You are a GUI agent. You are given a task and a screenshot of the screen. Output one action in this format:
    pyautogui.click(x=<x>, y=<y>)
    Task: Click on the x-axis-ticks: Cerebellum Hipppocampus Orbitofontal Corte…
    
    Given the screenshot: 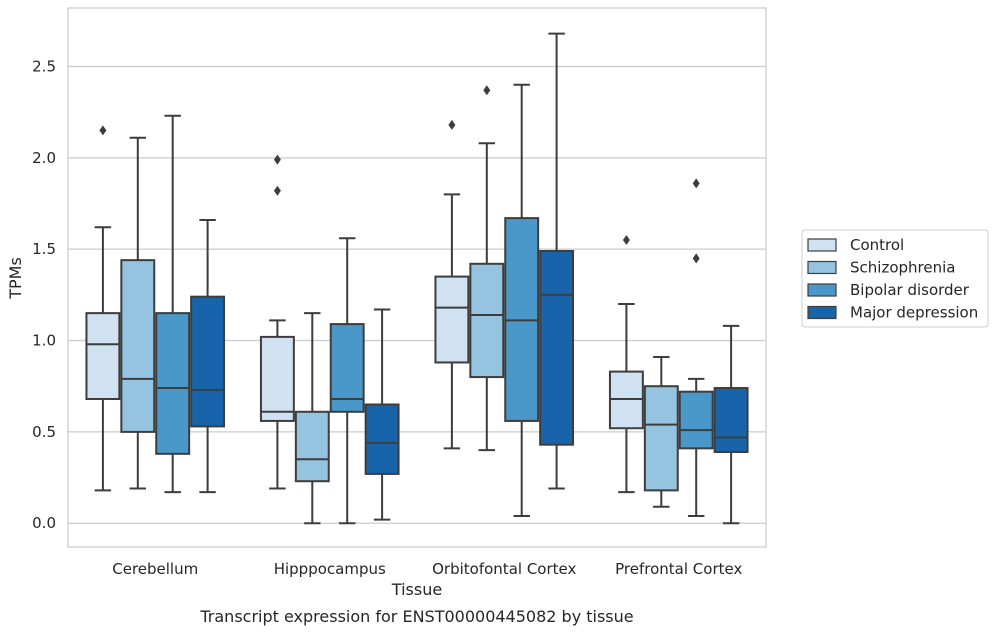 What is the action you would take?
    pyautogui.click(x=427, y=569)
    